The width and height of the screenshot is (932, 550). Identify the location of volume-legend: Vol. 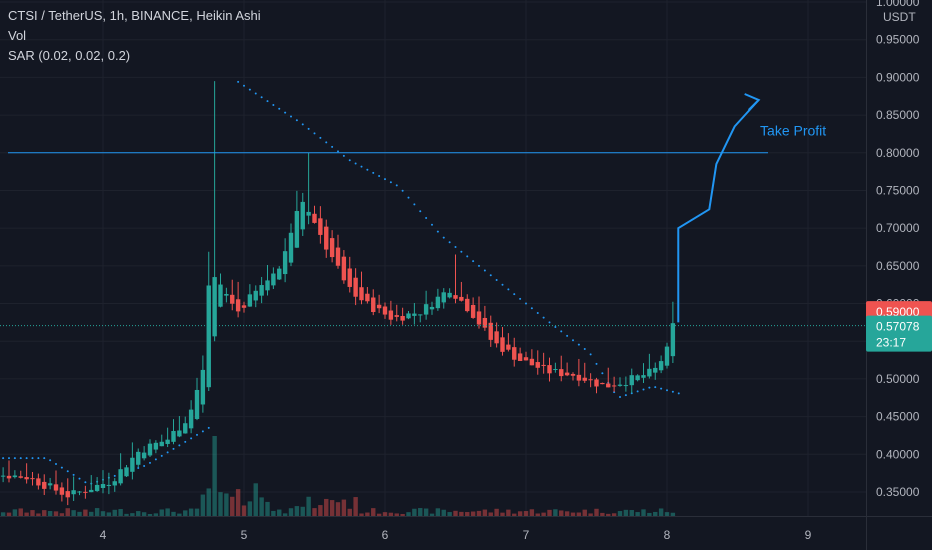
(17, 35).